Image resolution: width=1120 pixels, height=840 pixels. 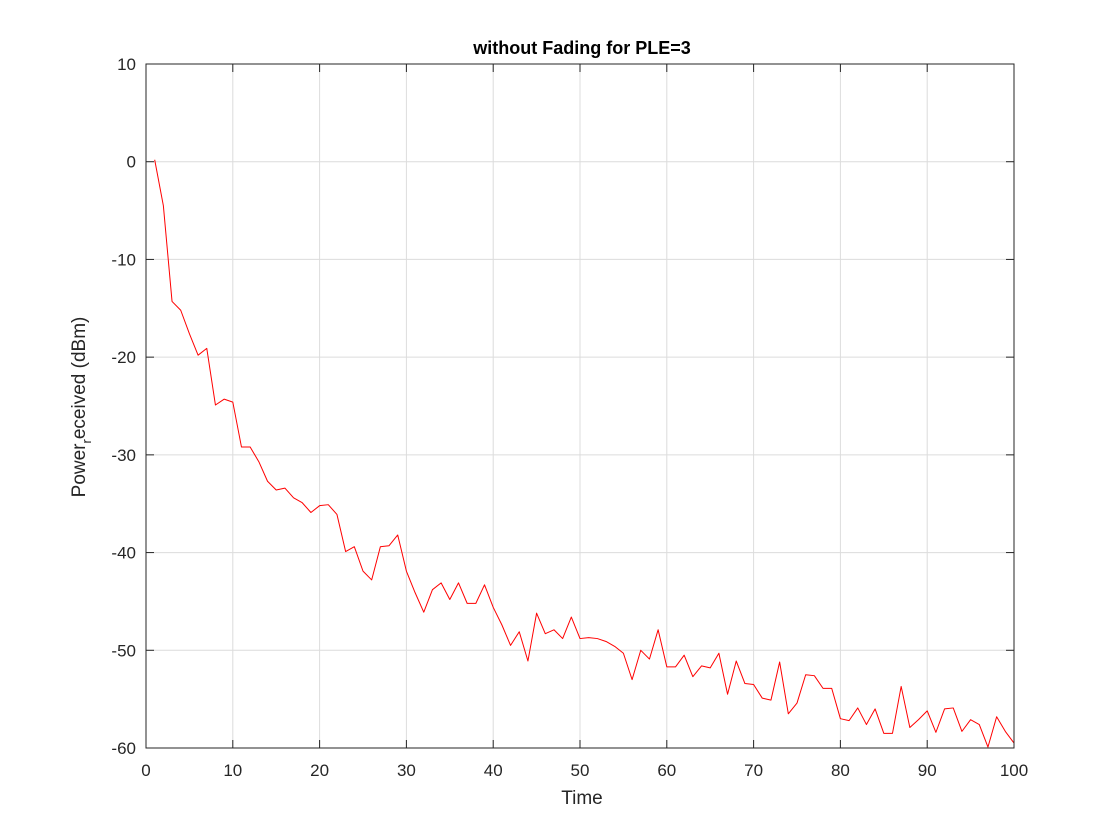 What do you see at coordinates (580, 770) in the screenshot?
I see `x-tick-label: 50` at bounding box center [580, 770].